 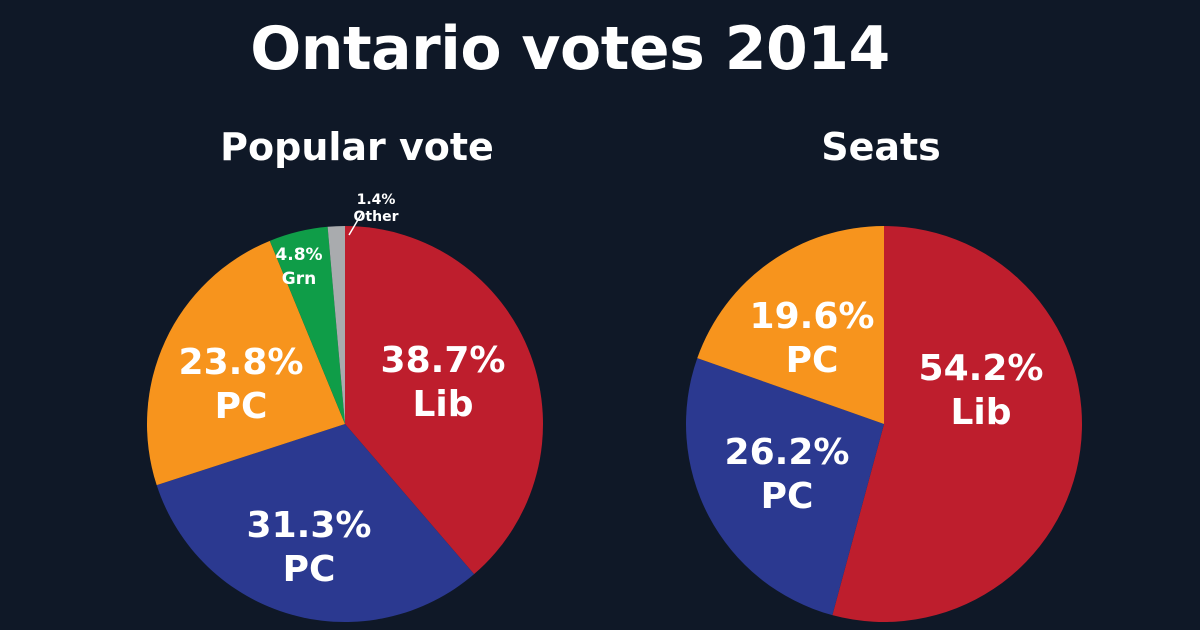 I want to click on slice-label-pc-2: 19.6% PC, so click(x=812, y=338).